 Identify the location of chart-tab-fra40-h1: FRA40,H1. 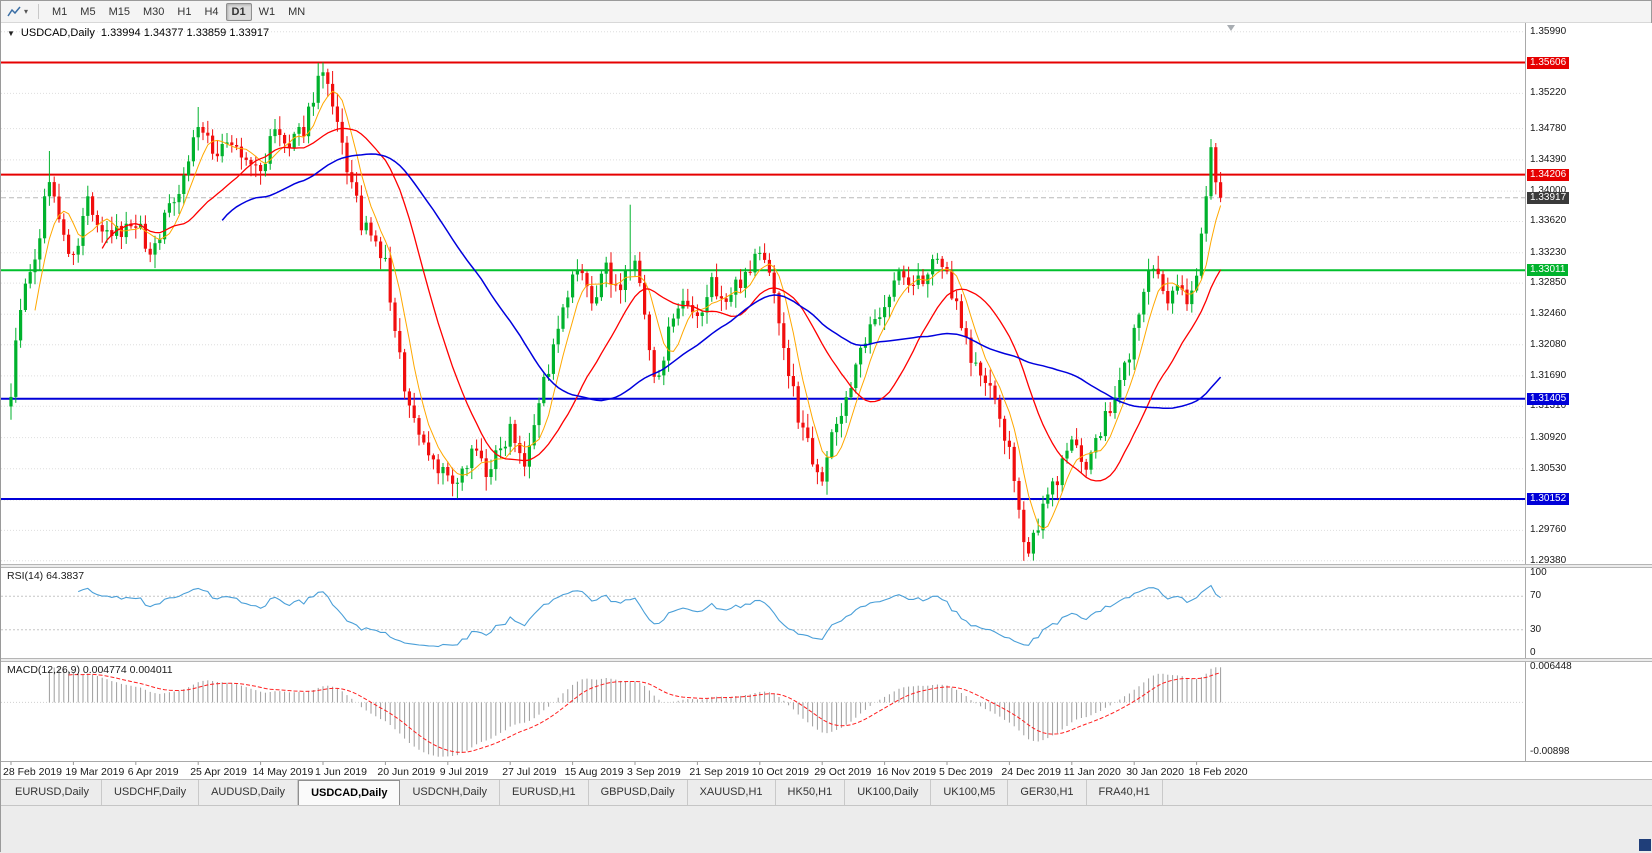
(1125, 792).